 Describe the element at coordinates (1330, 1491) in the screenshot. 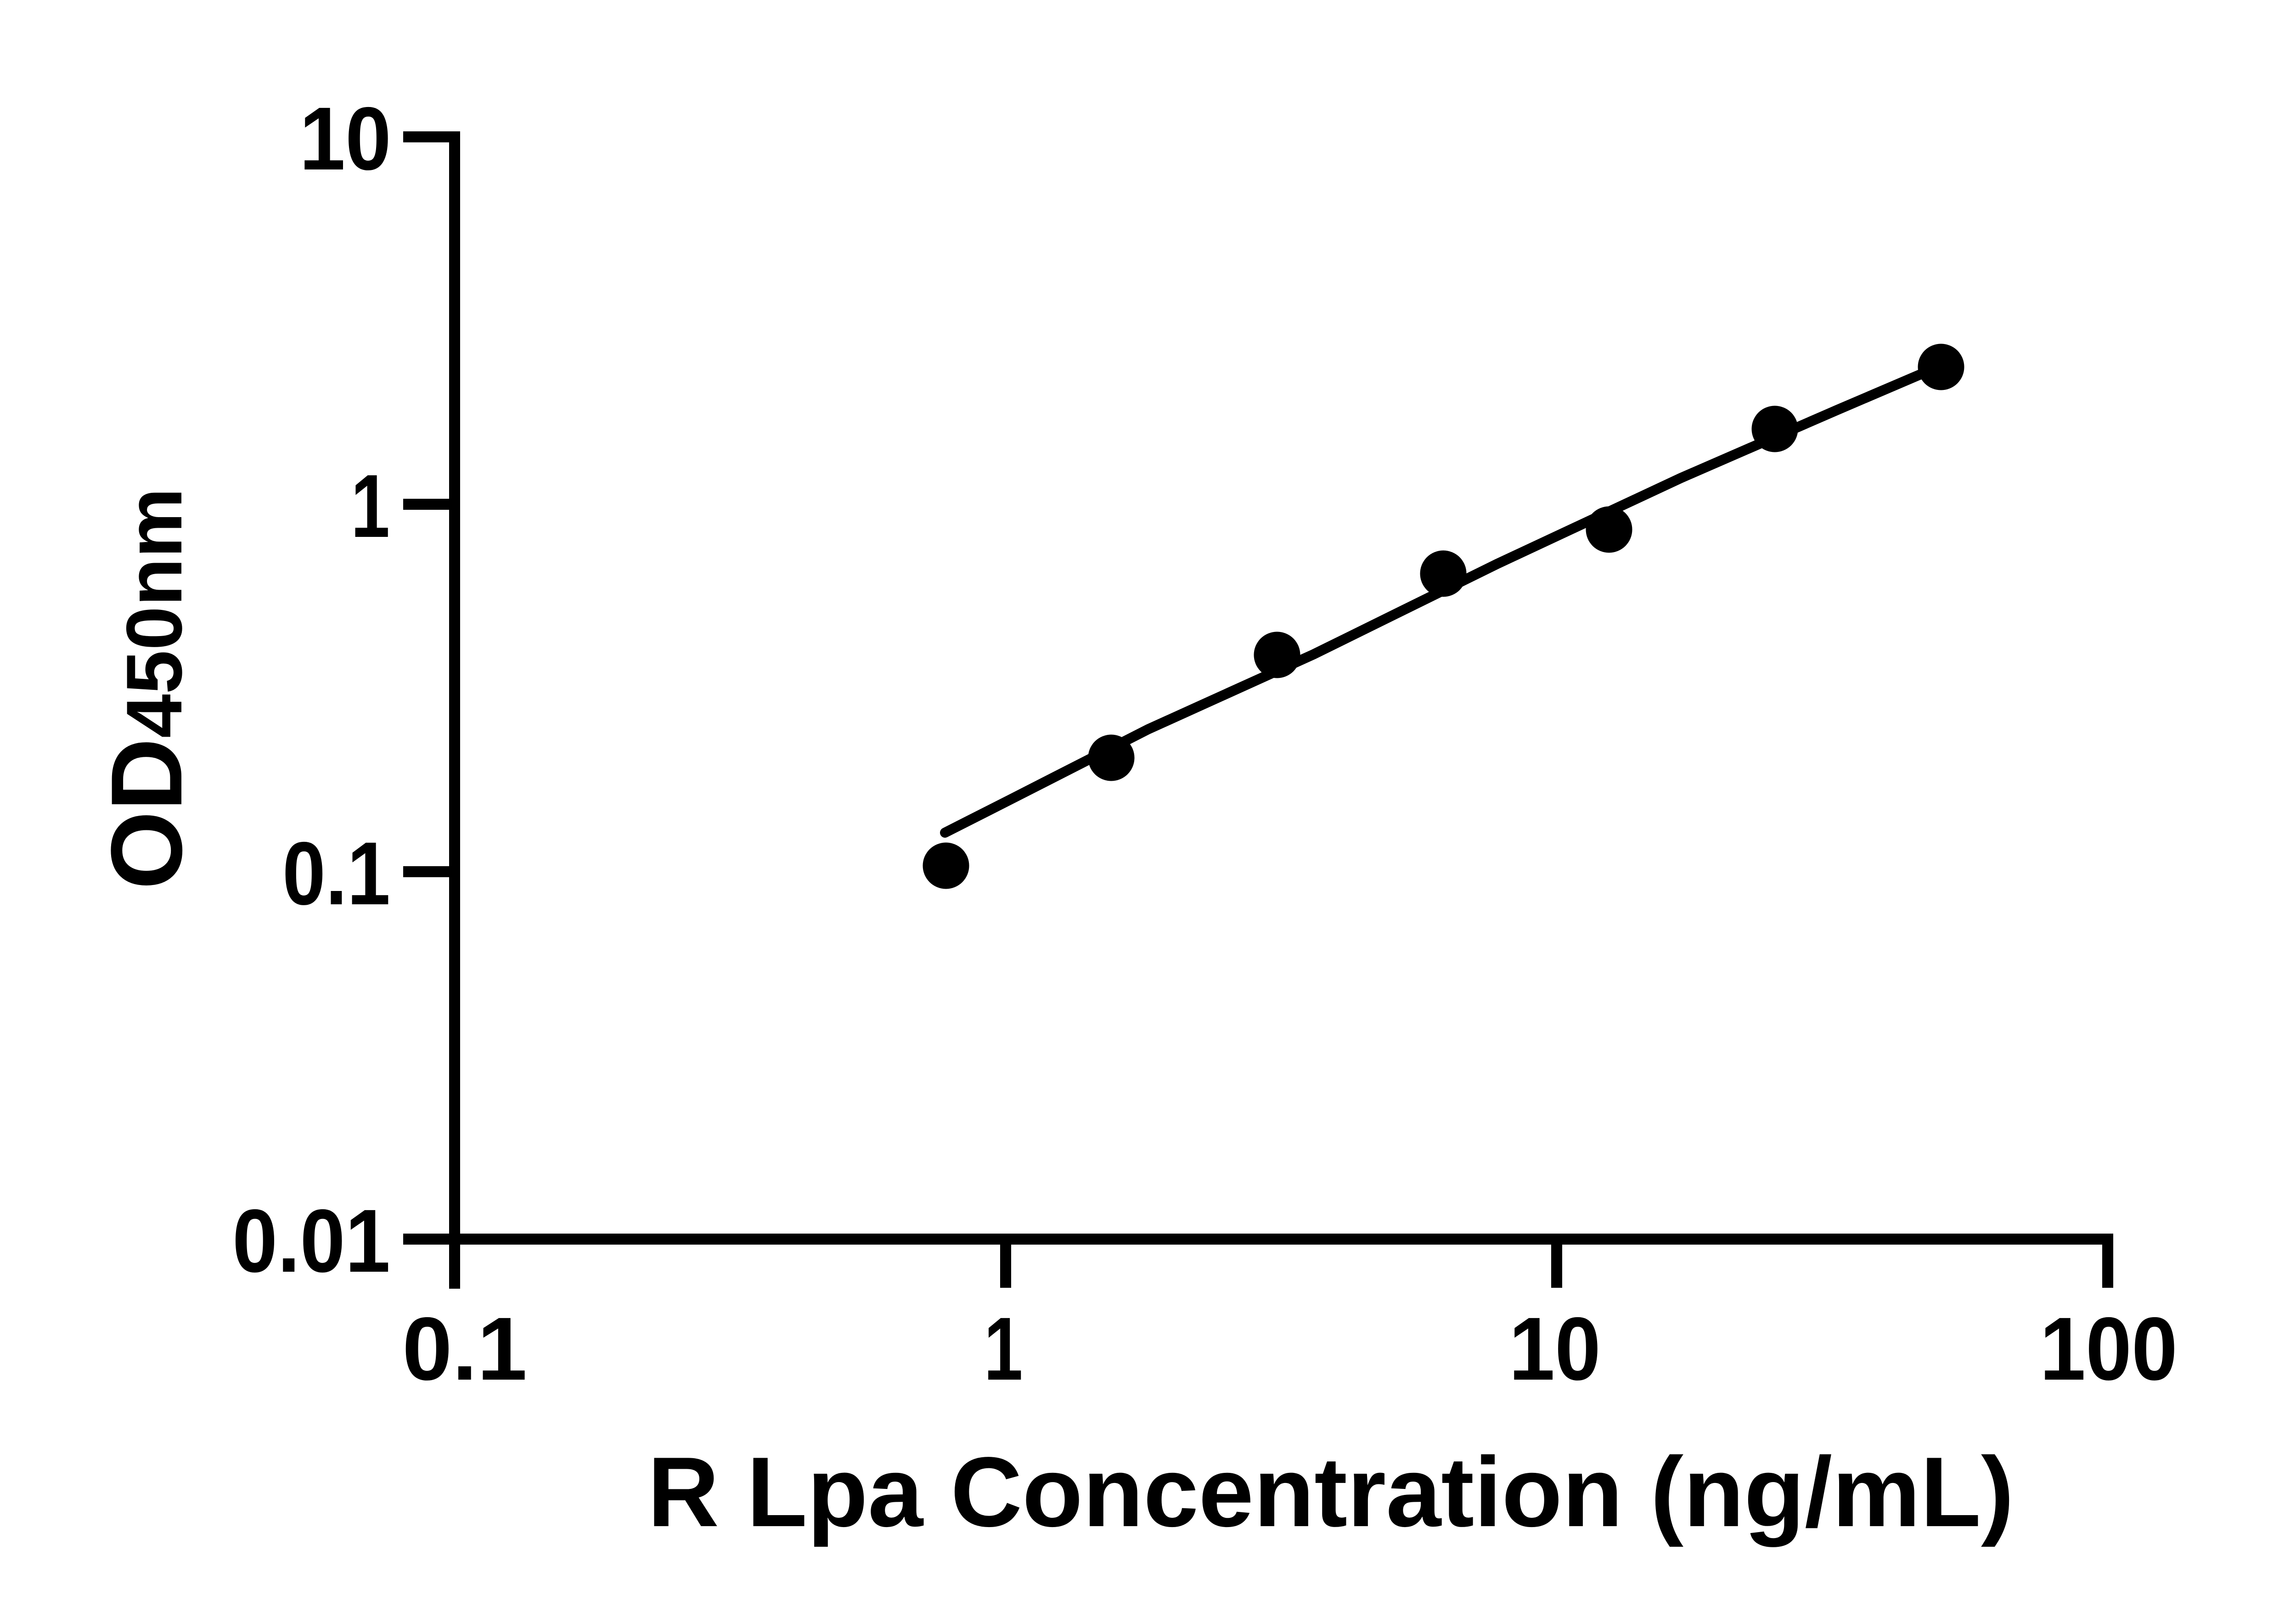

I see `svg-text: R Lpa Concentration (ng/mL)` at that location.